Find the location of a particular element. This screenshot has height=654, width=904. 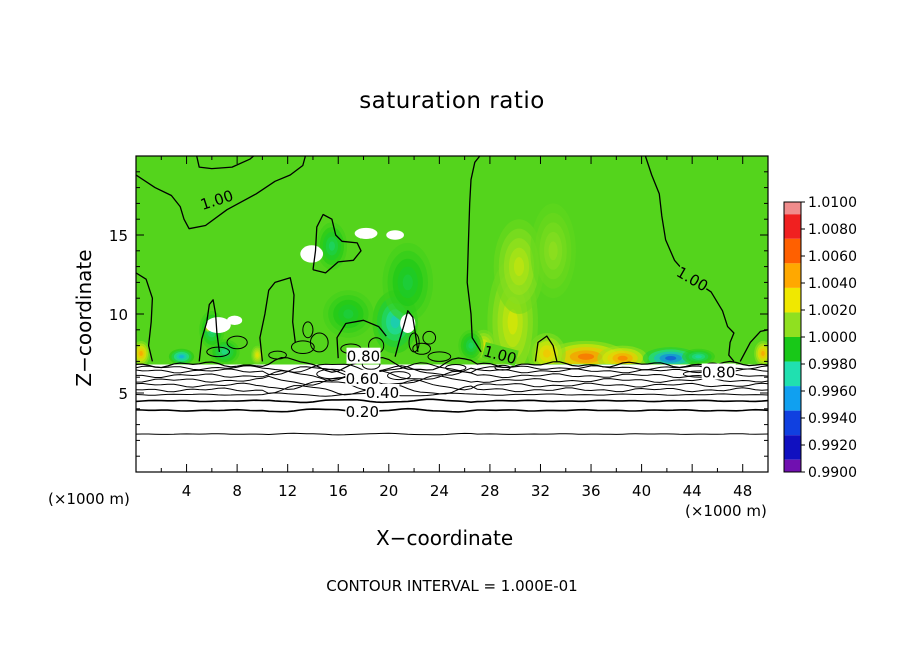

contour-label-7: 0.80 is located at coordinates (718, 373).